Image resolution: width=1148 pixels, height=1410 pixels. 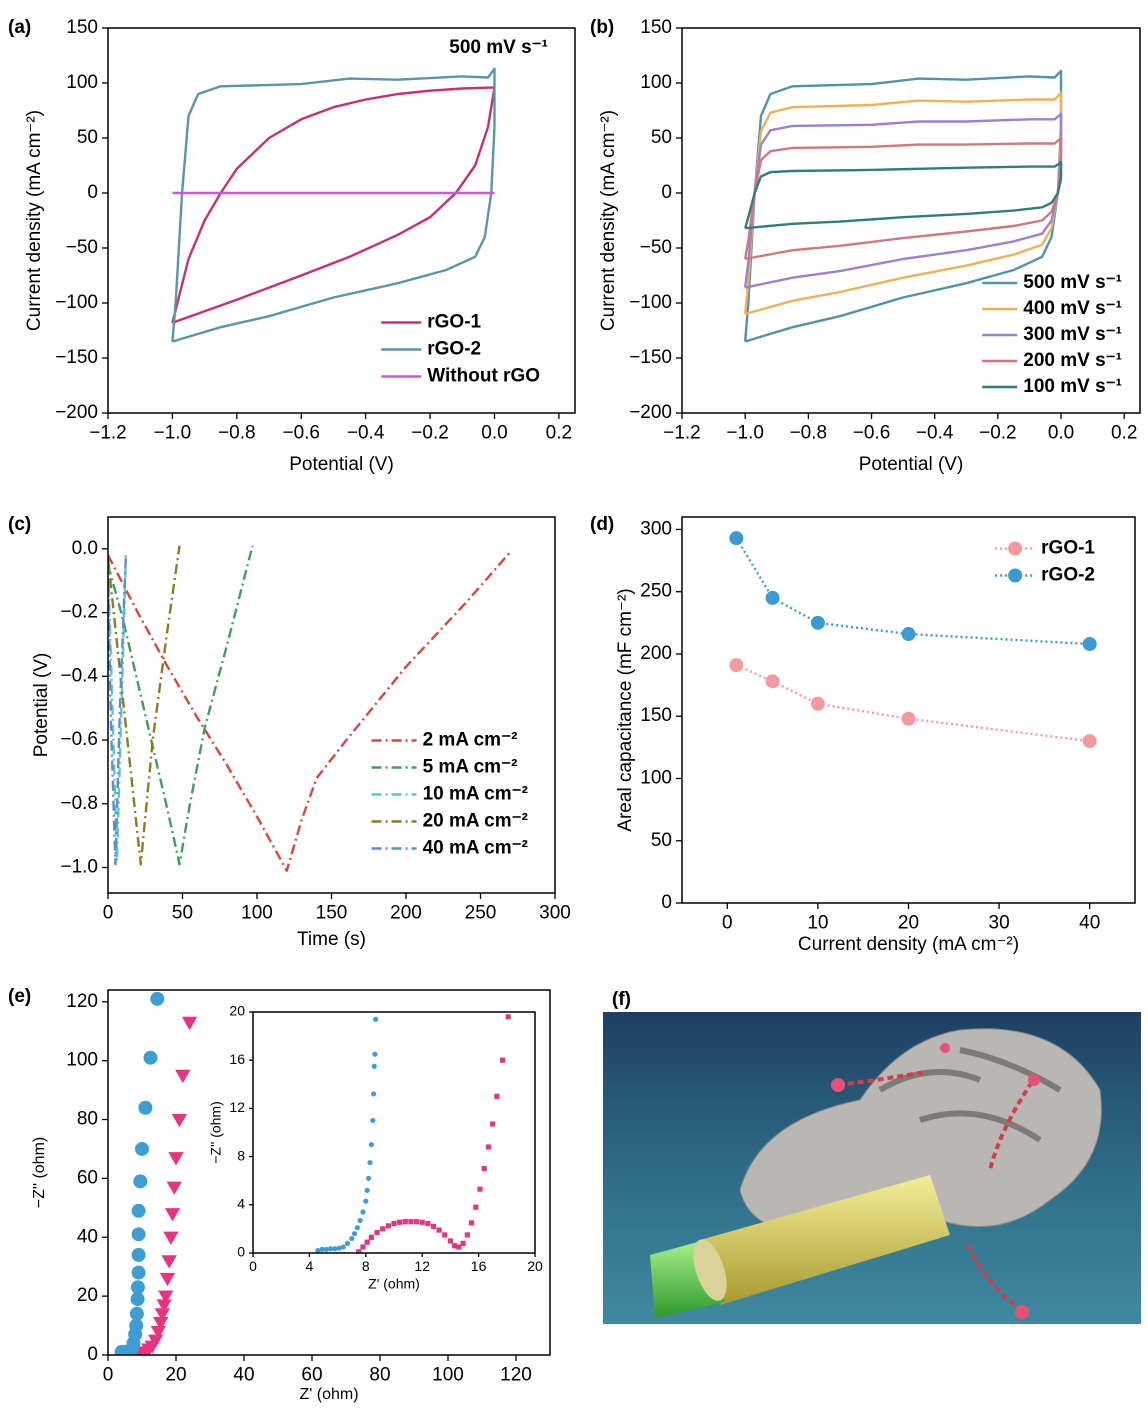 What do you see at coordinates (79, 612) in the screenshot?
I see `y-tick-label: −0.2` at bounding box center [79, 612].